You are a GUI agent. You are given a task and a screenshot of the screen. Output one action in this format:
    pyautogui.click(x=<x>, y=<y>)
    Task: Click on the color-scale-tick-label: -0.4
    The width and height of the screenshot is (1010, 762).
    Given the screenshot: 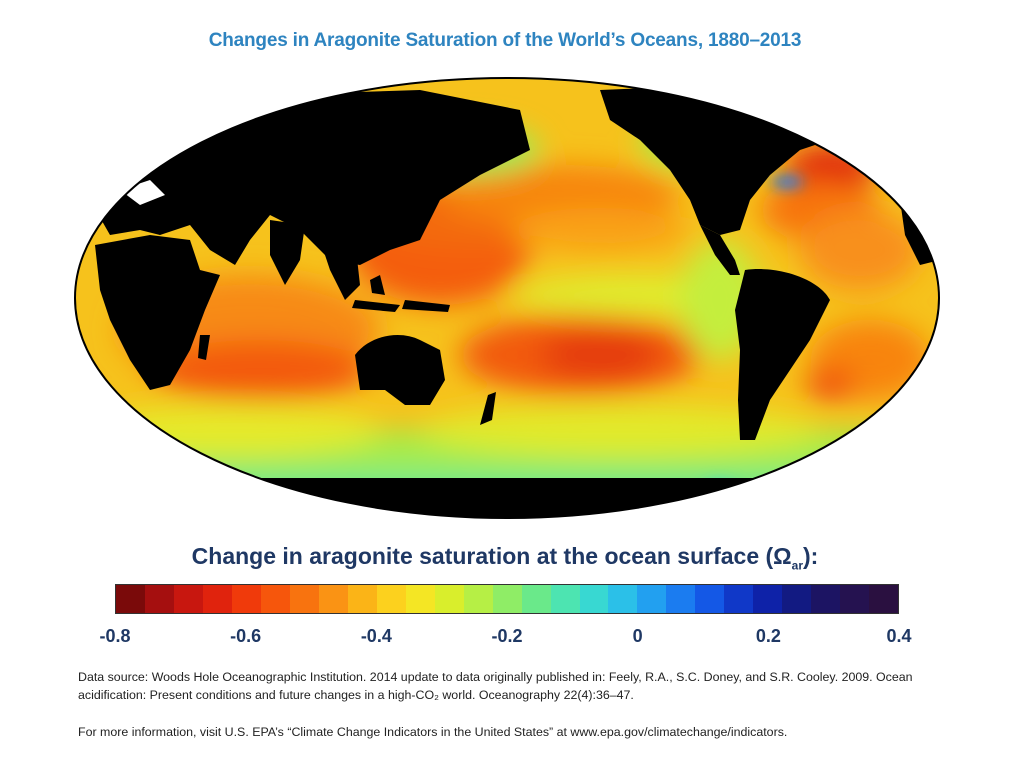 What is the action you would take?
    pyautogui.click(x=376, y=636)
    